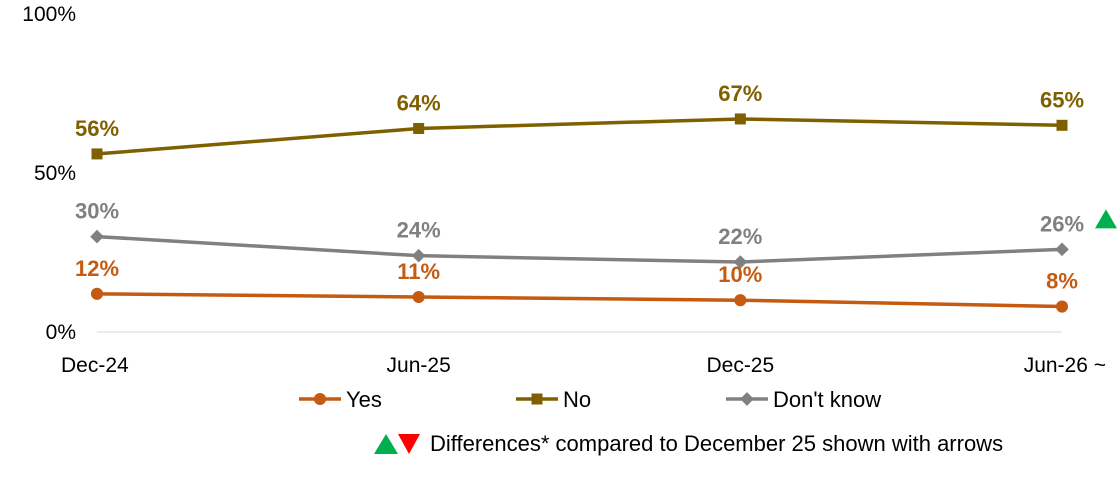  Describe the element at coordinates (97, 211) in the screenshot. I see `data-label-don-t-know: 30%` at that location.